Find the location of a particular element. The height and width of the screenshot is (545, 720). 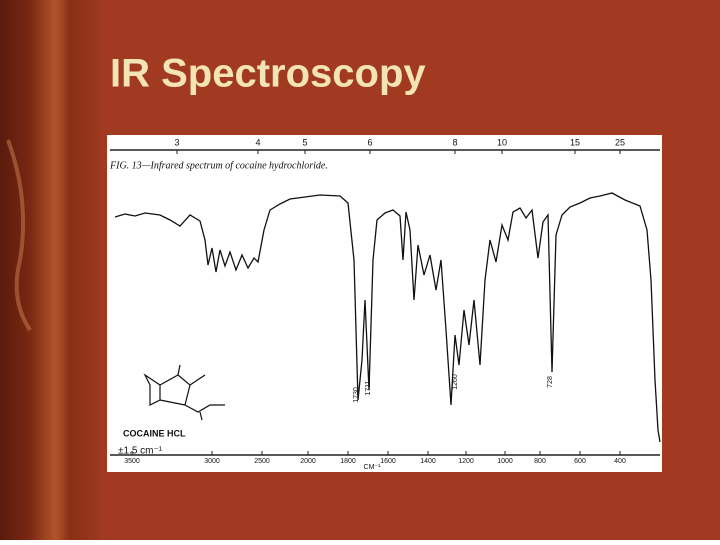

top-axis-label: 10 is located at coordinates (502, 142).